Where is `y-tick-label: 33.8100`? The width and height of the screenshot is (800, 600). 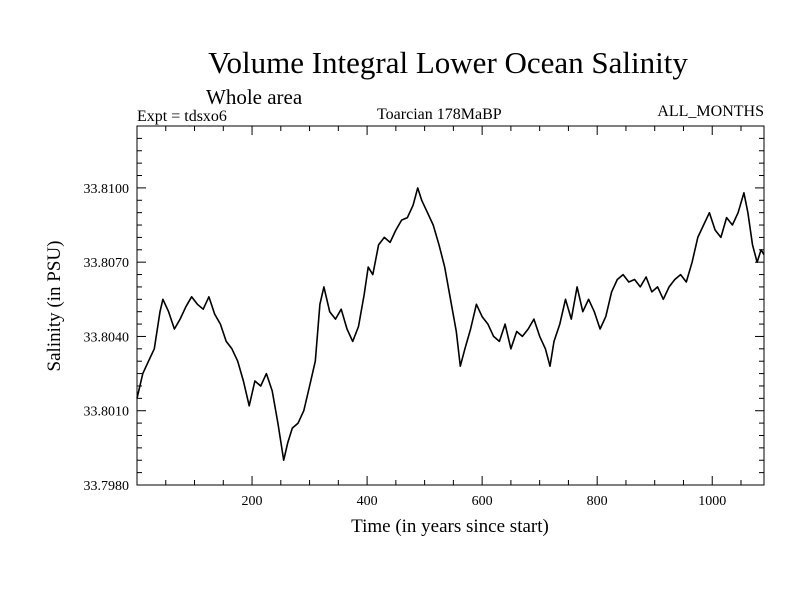 y-tick-label: 33.8100 is located at coordinates (107, 189).